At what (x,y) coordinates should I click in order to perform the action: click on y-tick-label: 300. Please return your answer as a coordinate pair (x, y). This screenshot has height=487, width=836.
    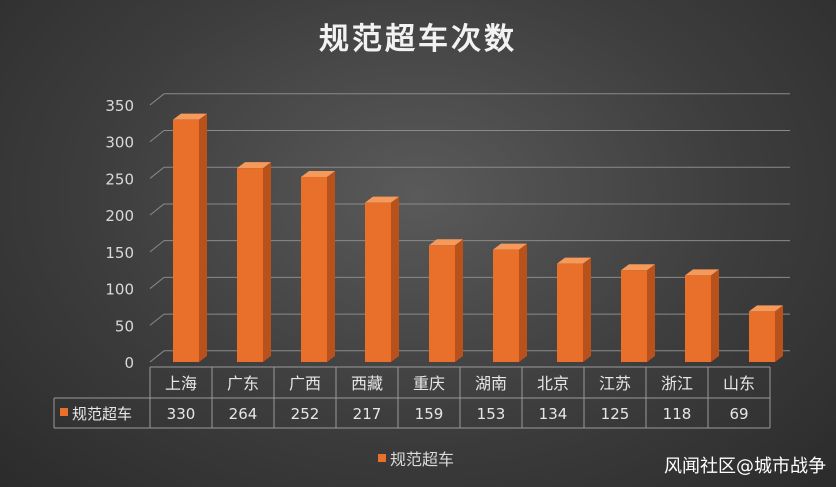
    Looking at the image, I should click on (119, 143).